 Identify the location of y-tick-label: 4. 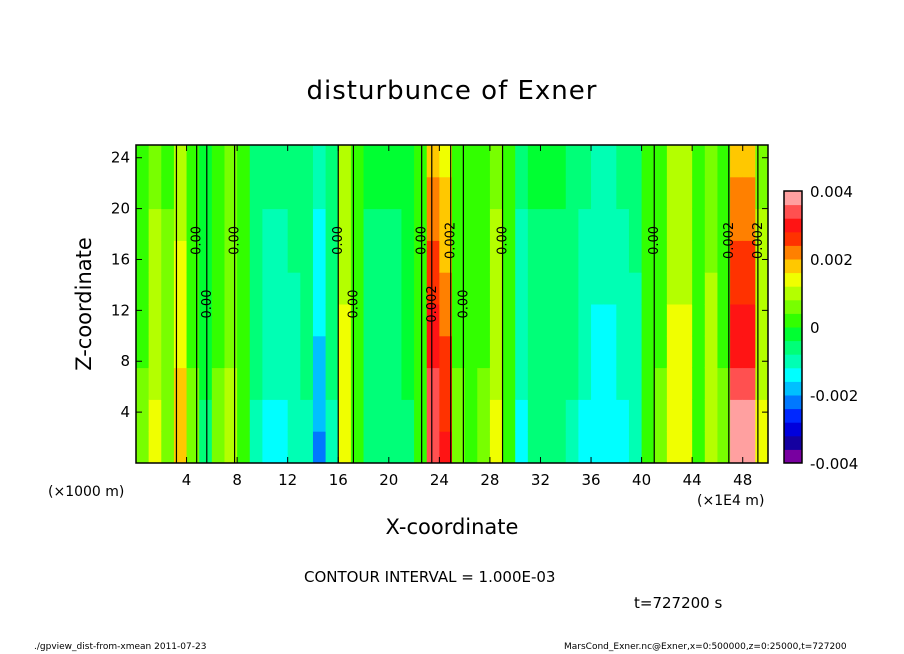
(125, 412).